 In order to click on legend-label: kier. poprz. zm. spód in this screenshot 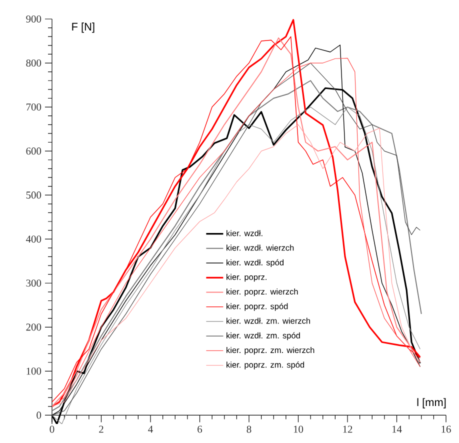, I will do `click(265, 366)`.